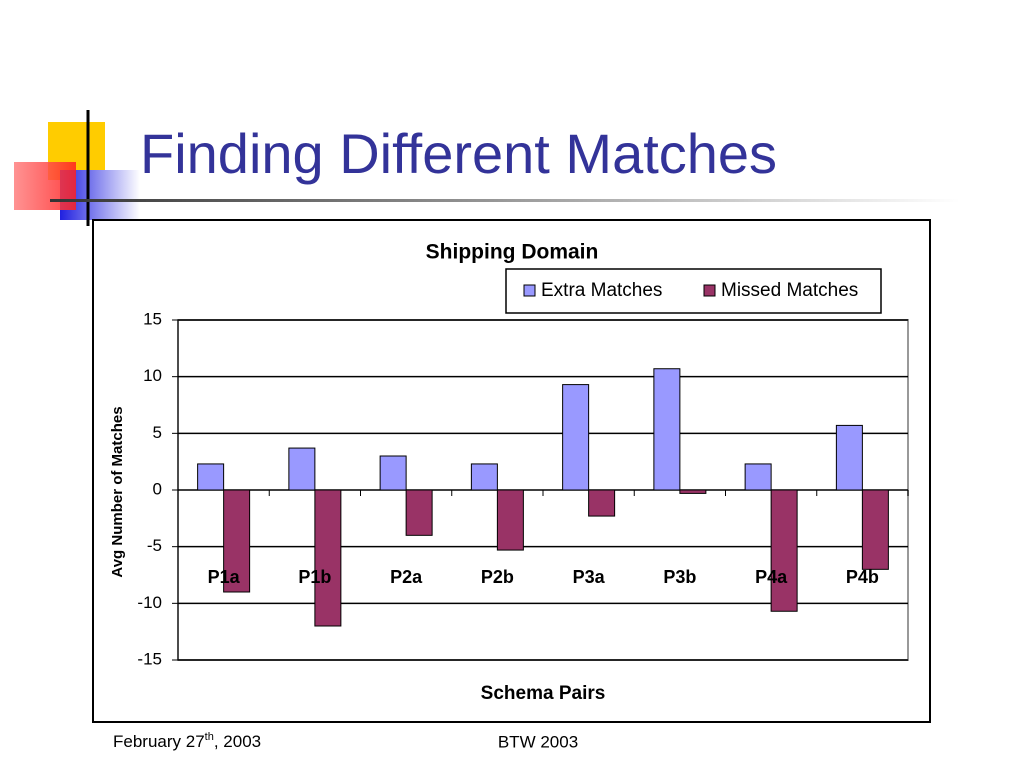 Image resolution: width=1024 pixels, height=768 pixels. What do you see at coordinates (237, 741) in the screenshot?
I see `footer-date-rest: , 2003` at bounding box center [237, 741].